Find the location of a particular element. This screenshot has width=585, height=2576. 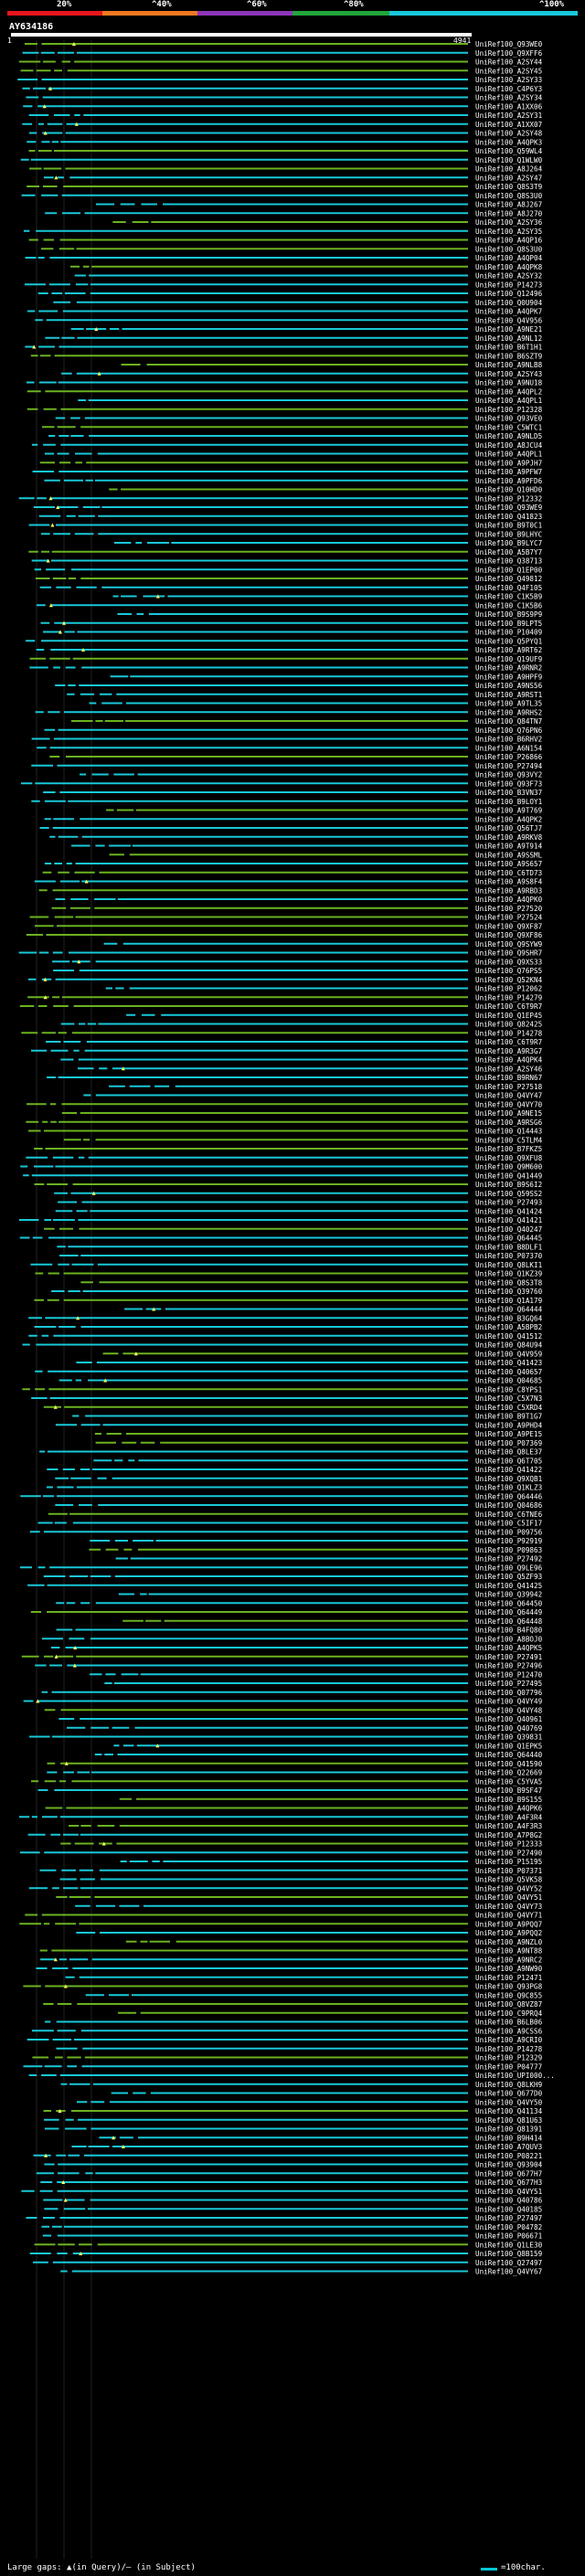

hit-row: UniRef100_Q93WE9 is located at coordinates (288, 508).